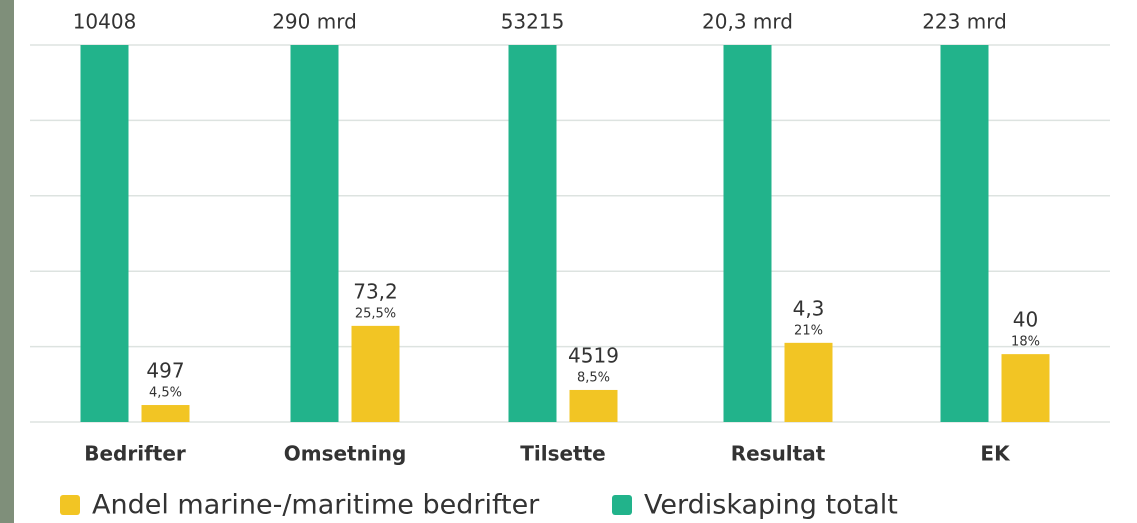  I want to click on category-label: Tilsette, so click(563, 454).